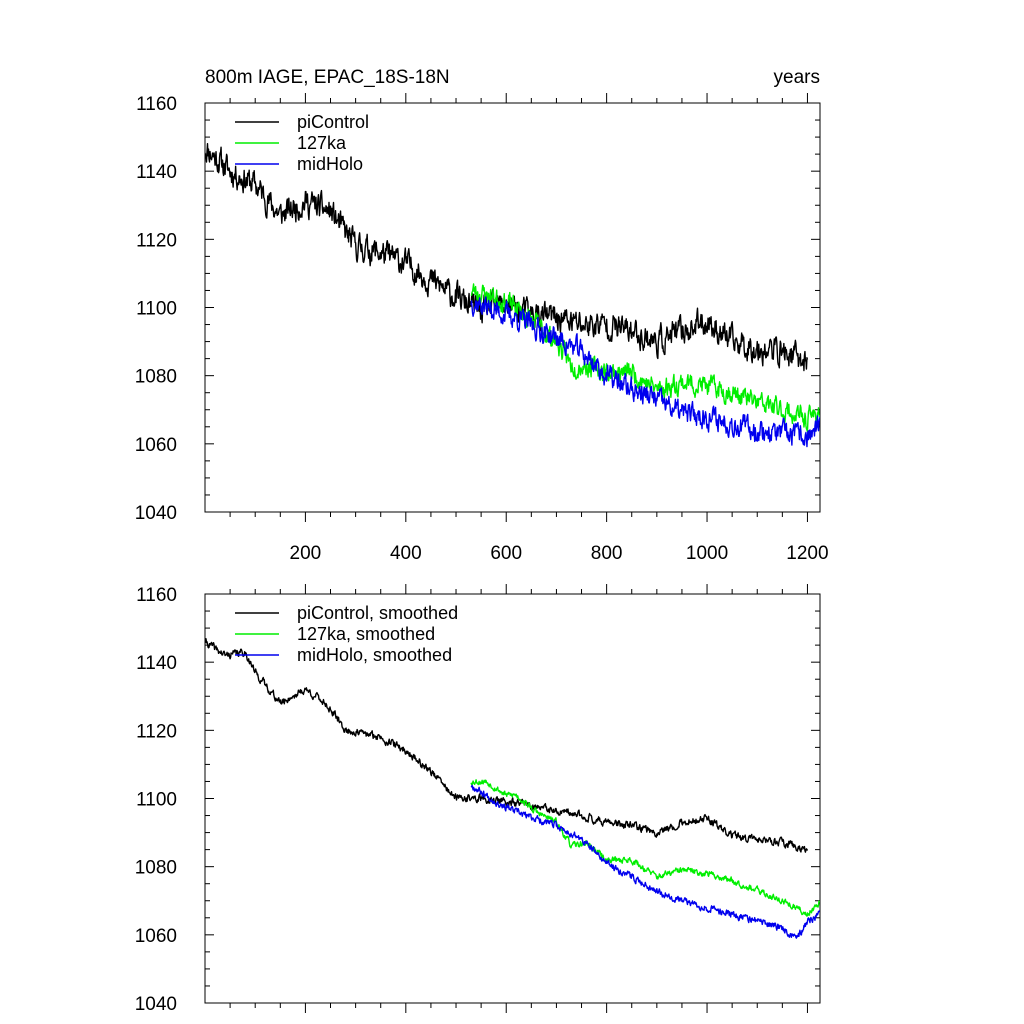  I want to click on legend-label: 127ka, smoothed, so click(366, 634).